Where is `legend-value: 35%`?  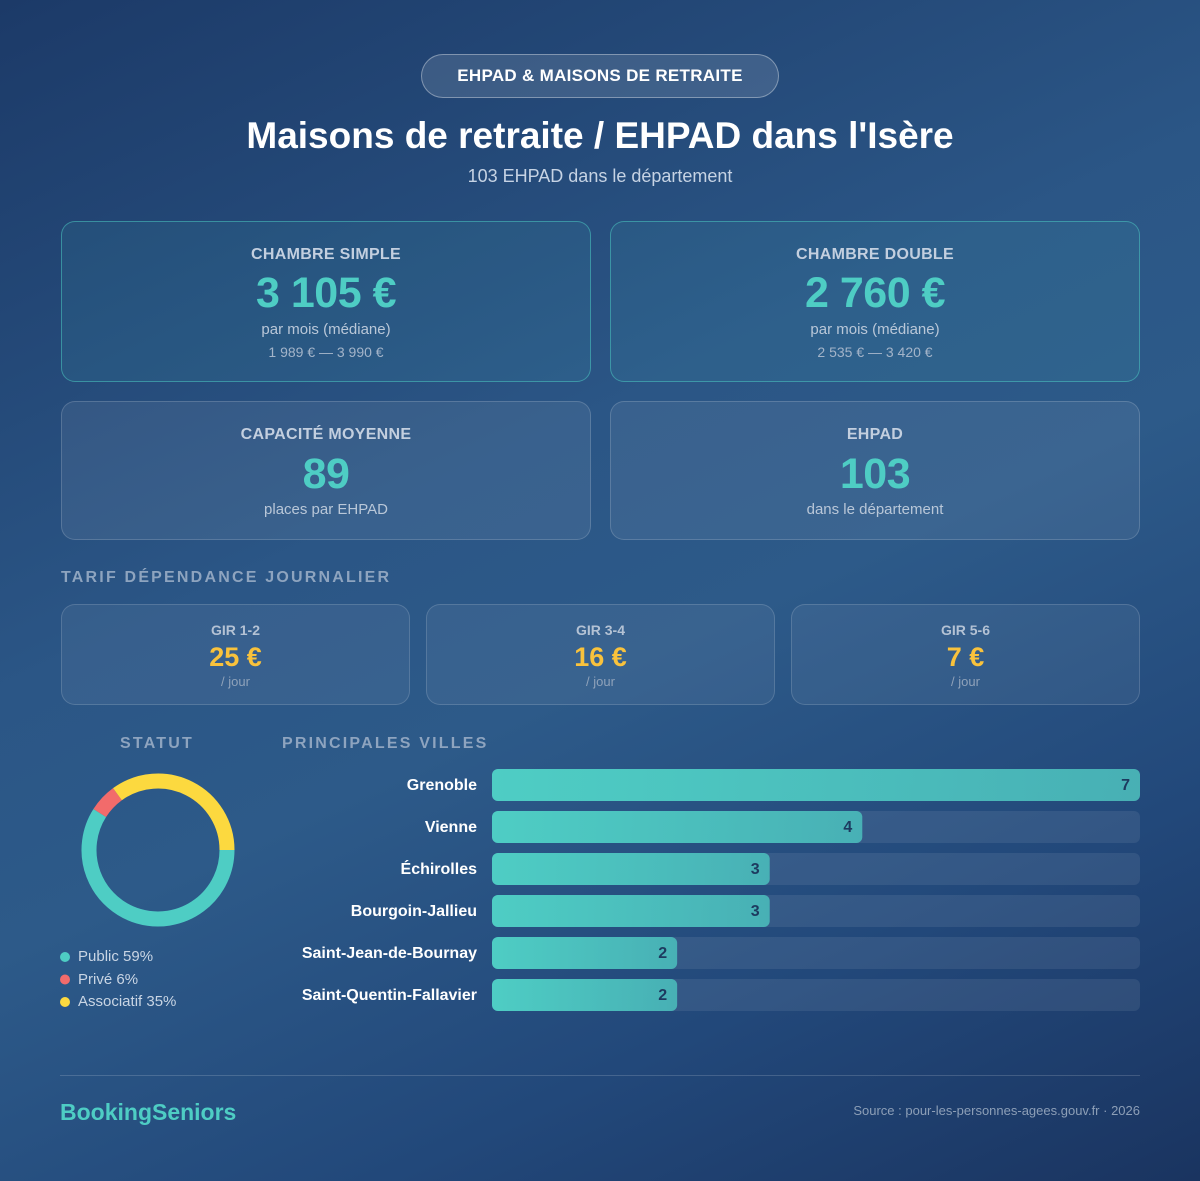
legend-value: 35% is located at coordinates (161, 1001).